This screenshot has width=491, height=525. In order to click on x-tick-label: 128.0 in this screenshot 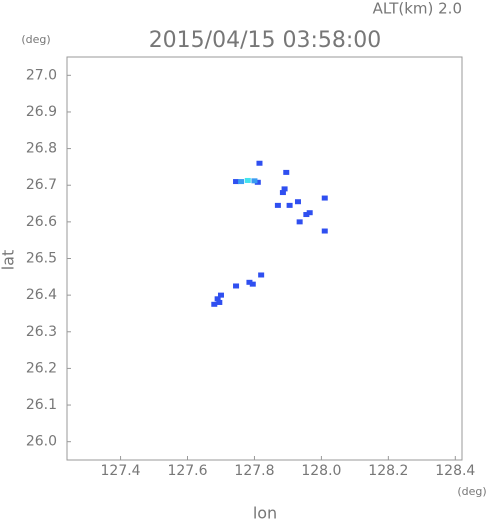, I will do `click(321, 471)`.